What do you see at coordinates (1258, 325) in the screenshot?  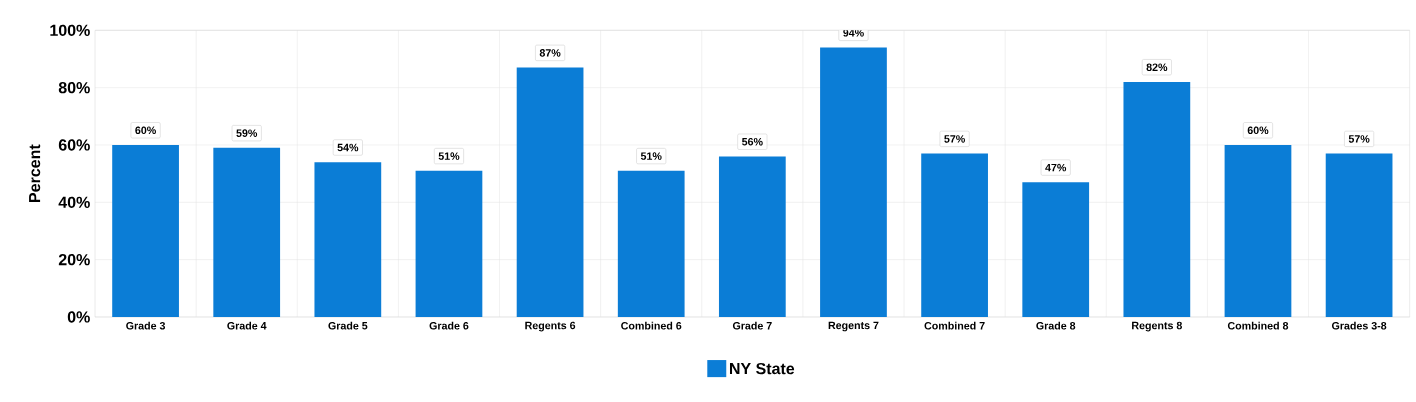 I see `x-tick-label: Combined 8` at bounding box center [1258, 325].